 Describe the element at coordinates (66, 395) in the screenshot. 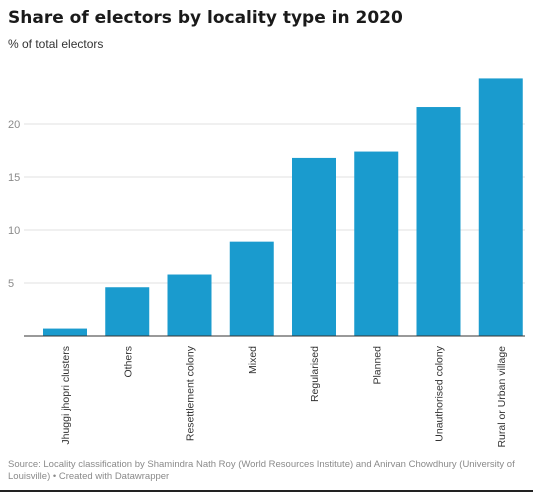

I see `x-tick-label-0: Jhuggi jhopri clusters` at that location.